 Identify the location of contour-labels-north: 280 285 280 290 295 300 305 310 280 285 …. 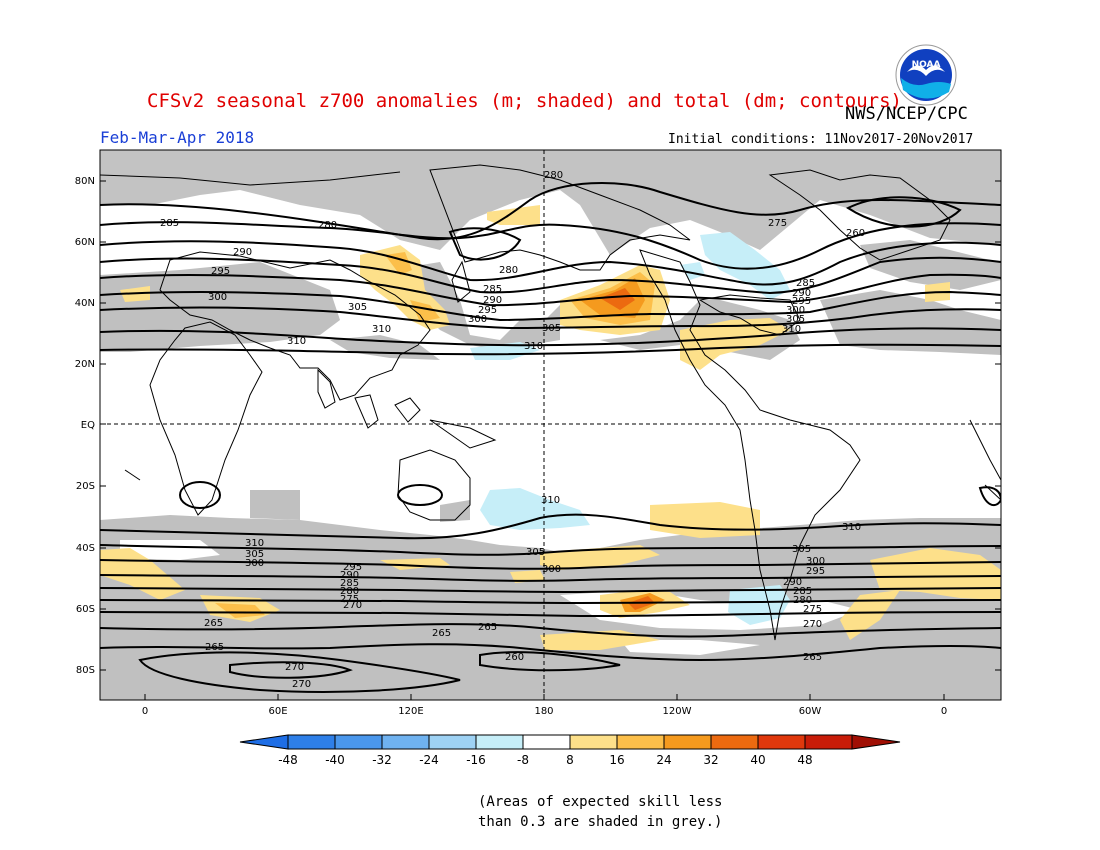
(512, 261).